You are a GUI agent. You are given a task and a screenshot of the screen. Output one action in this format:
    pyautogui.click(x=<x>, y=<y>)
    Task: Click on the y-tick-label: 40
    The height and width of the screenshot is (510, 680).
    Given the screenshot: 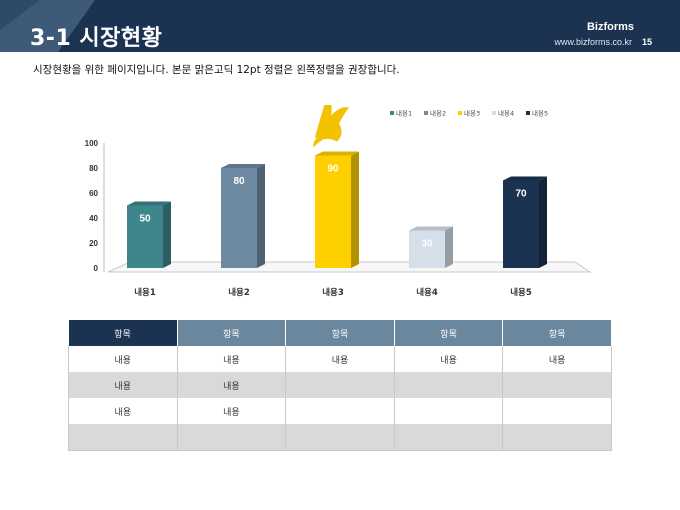 What is the action you would take?
    pyautogui.click(x=93, y=218)
    